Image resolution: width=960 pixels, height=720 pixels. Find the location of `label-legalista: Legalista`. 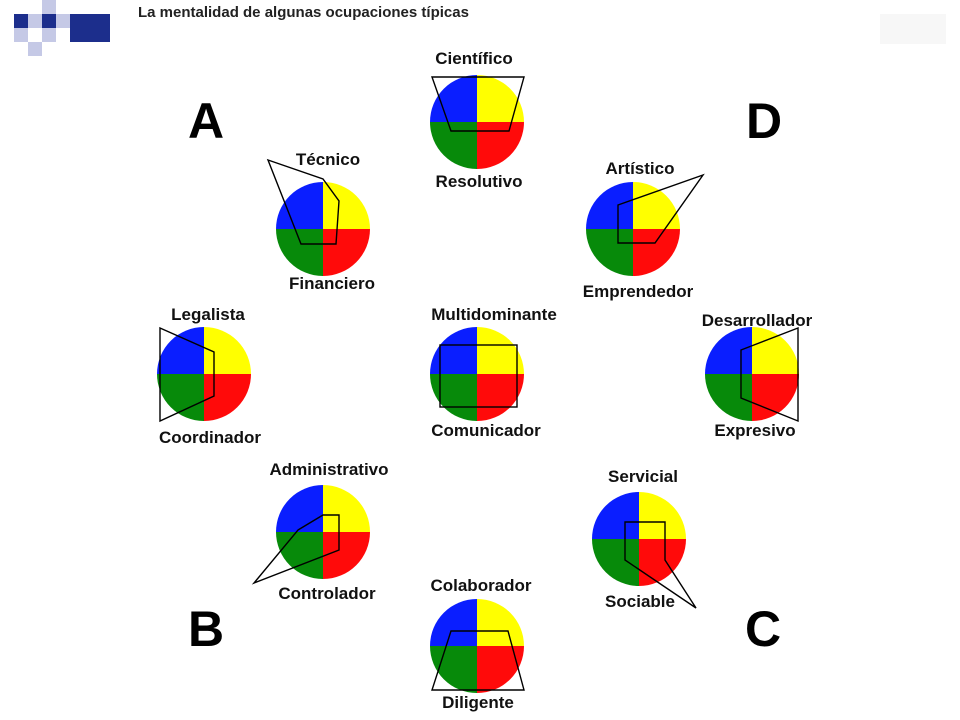

label-legalista: Legalista is located at coordinates (208, 314).